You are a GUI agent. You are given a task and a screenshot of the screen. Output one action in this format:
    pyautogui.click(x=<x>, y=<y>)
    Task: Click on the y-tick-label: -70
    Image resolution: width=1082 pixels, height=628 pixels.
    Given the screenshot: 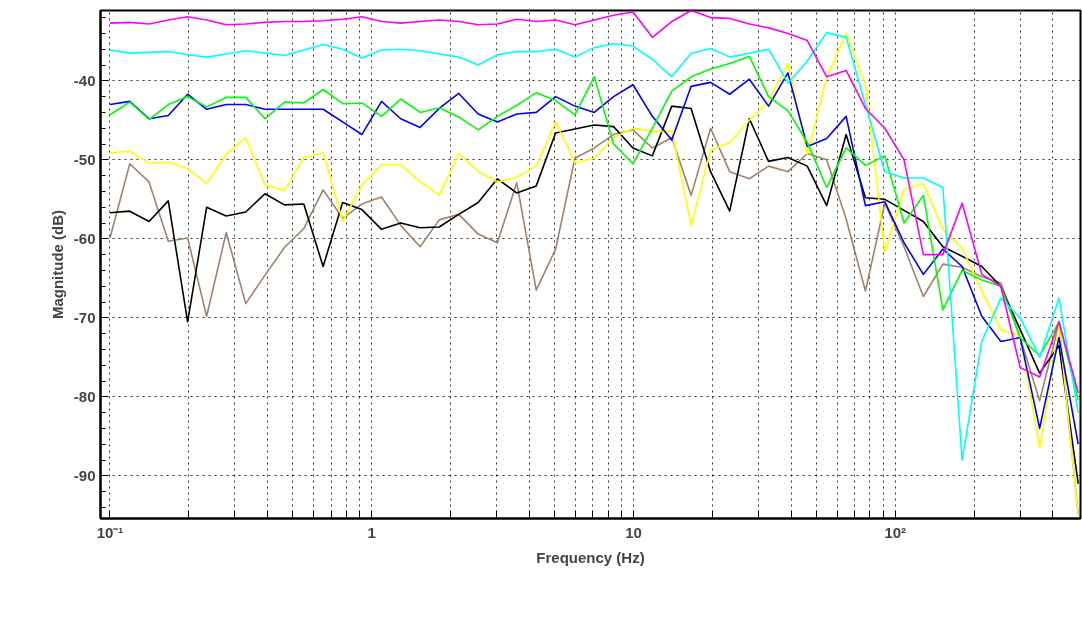 What is the action you would take?
    pyautogui.click(x=84, y=317)
    